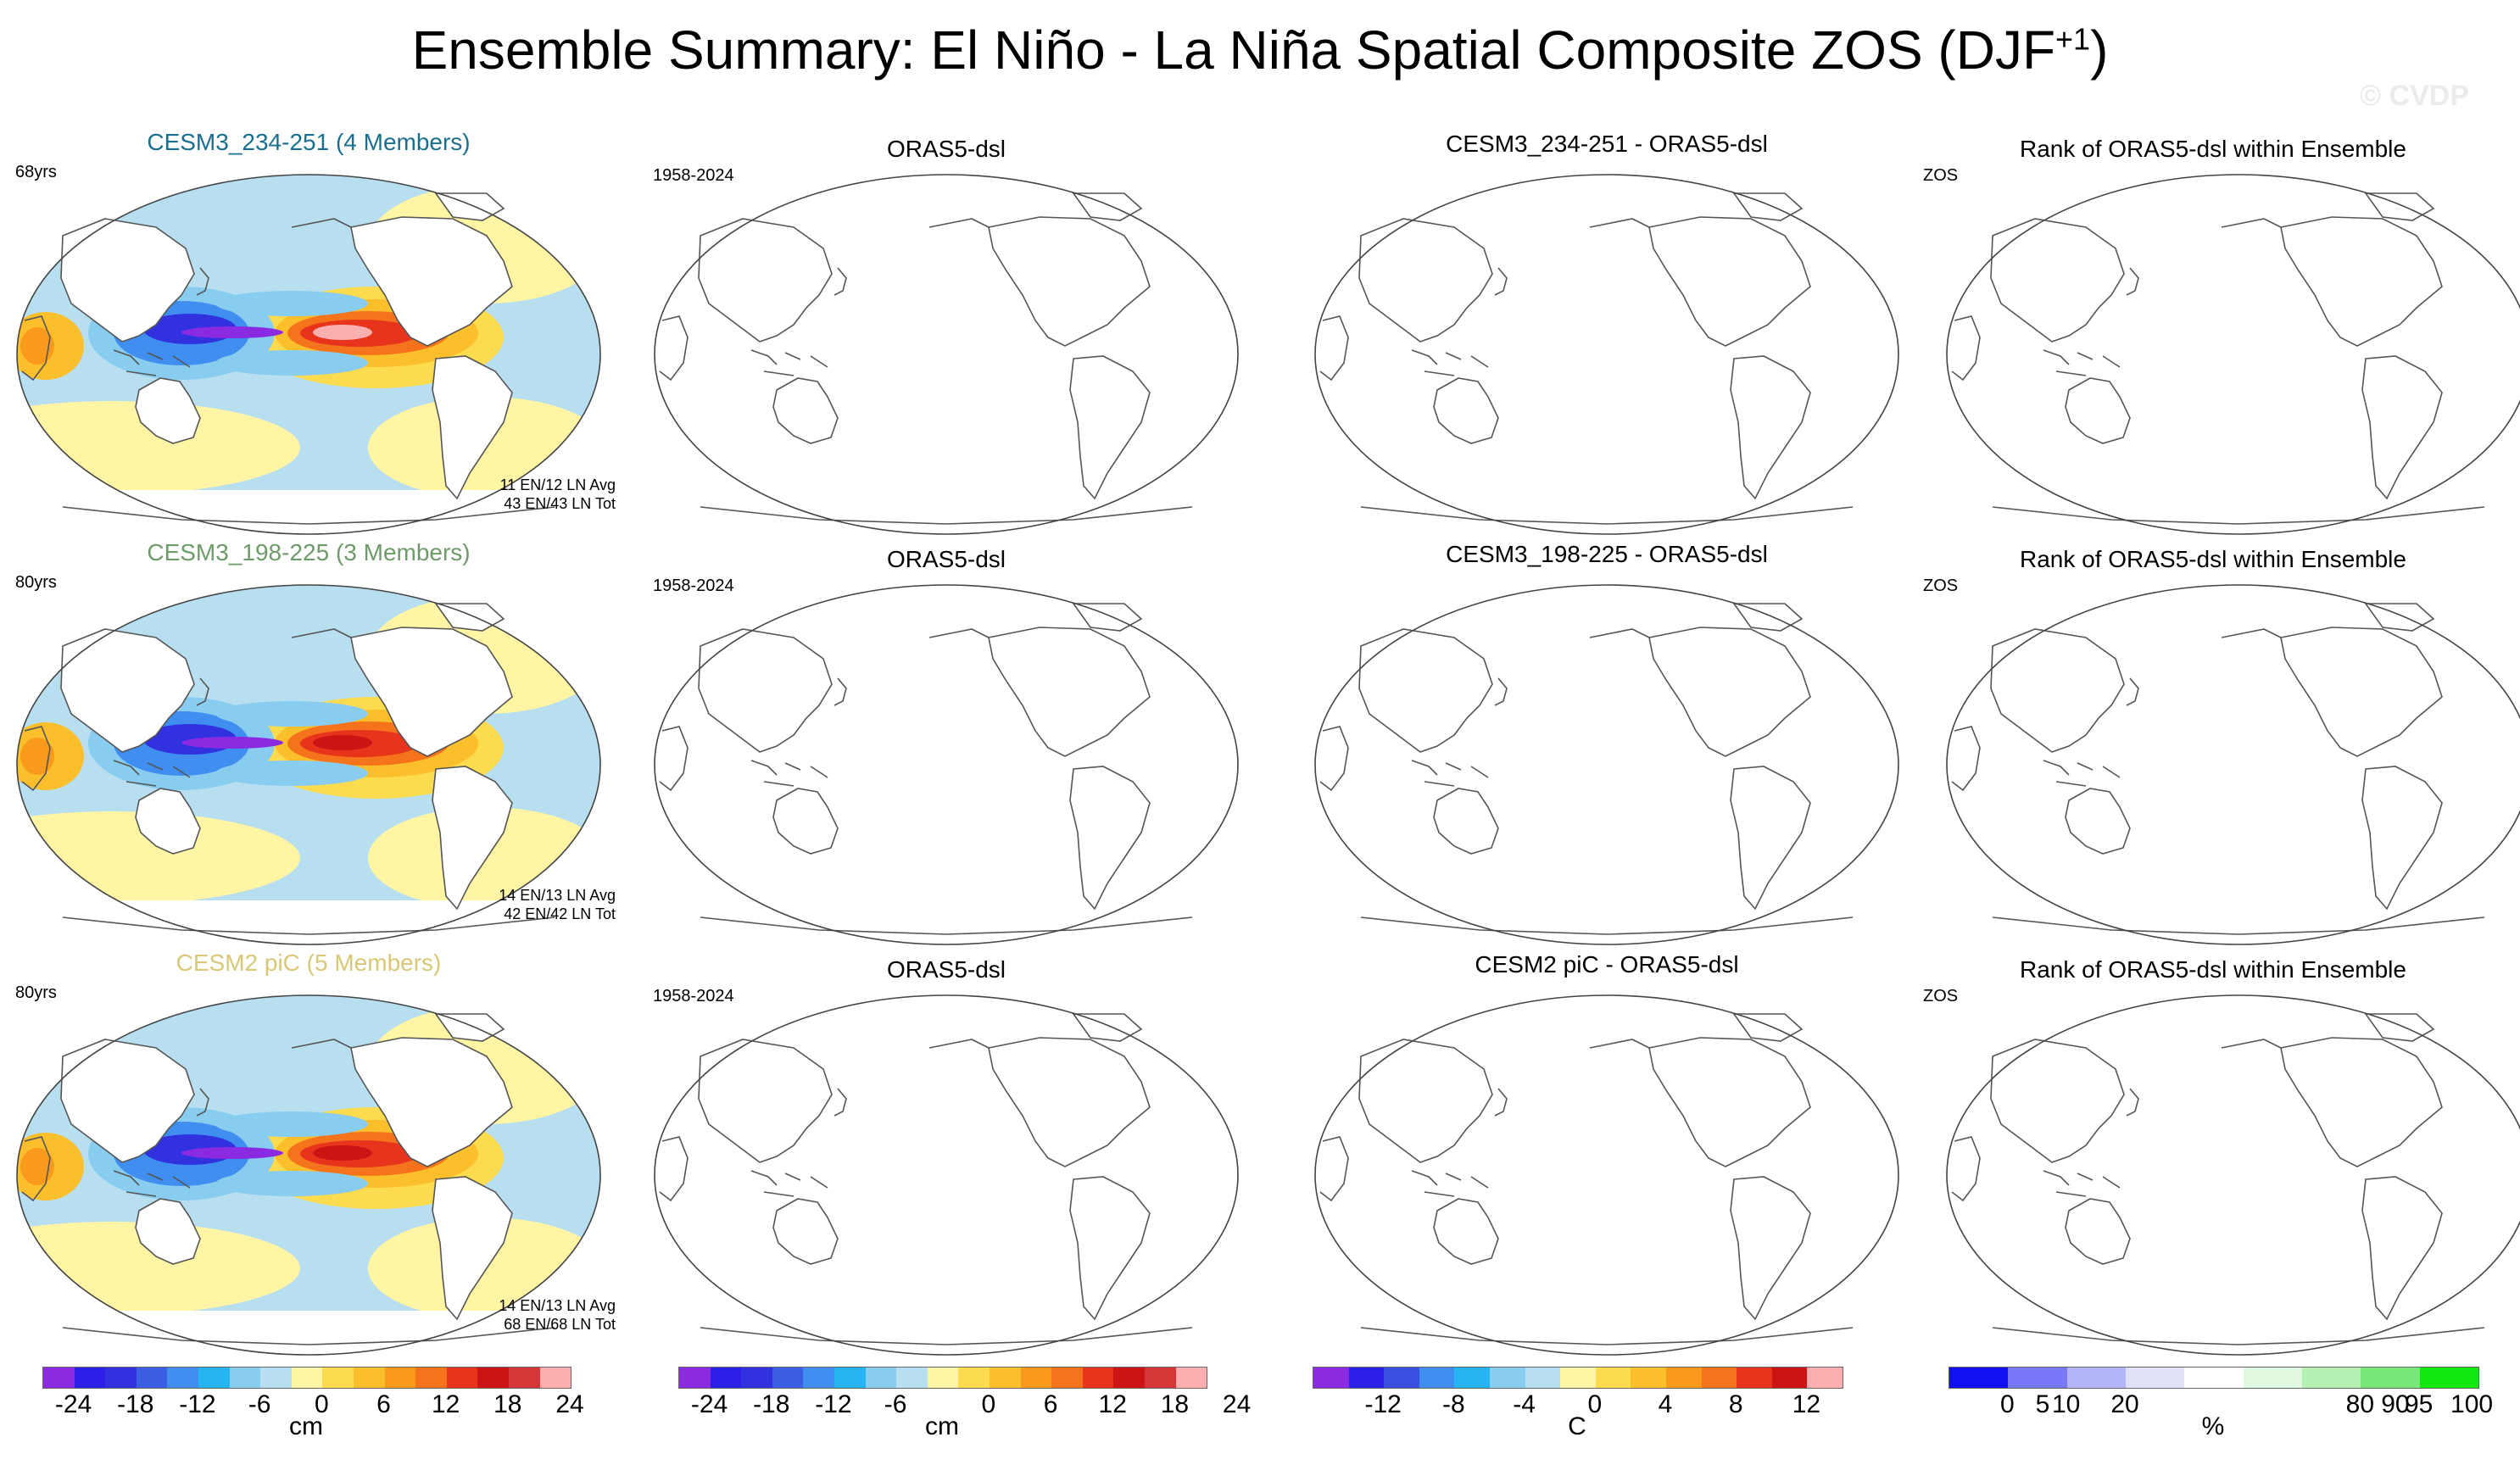 The height and width of the screenshot is (1465, 2520). I want to click on obs-panel-title: ORAS5-dsl, so click(946, 559).